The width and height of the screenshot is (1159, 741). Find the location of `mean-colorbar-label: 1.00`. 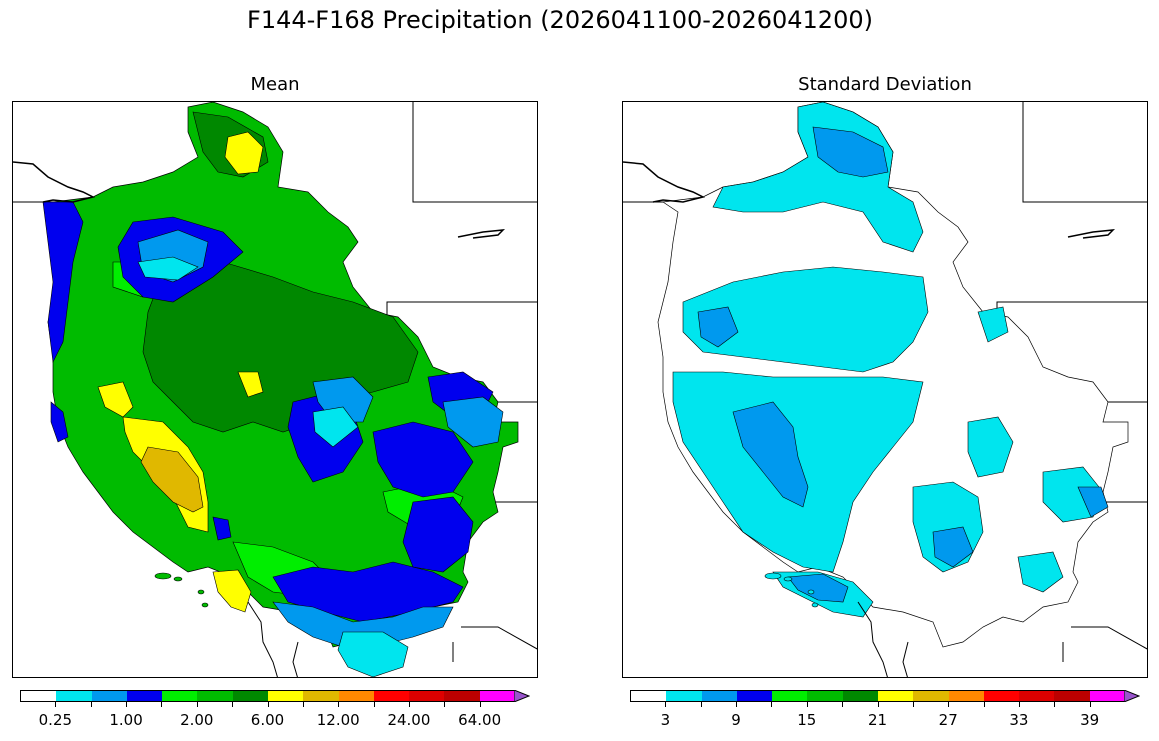

mean-colorbar-label: 1.00 is located at coordinates (126, 720).